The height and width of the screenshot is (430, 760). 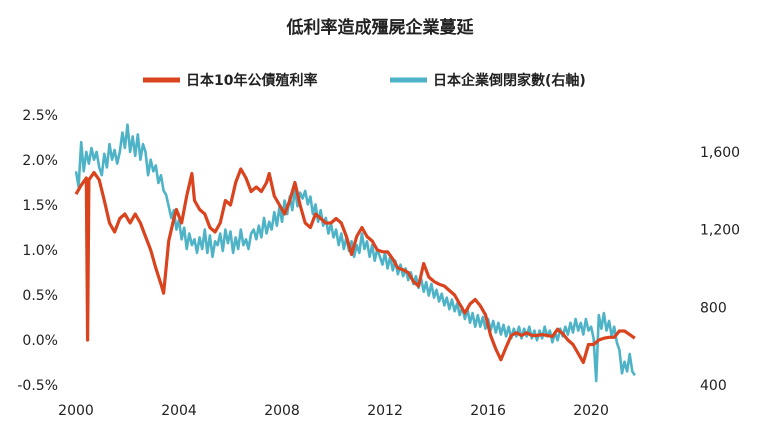 What do you see at coordinates (282, 411) in the screenshot?
I see `x-tick-label: 2008` at bounding box center [282, 411].